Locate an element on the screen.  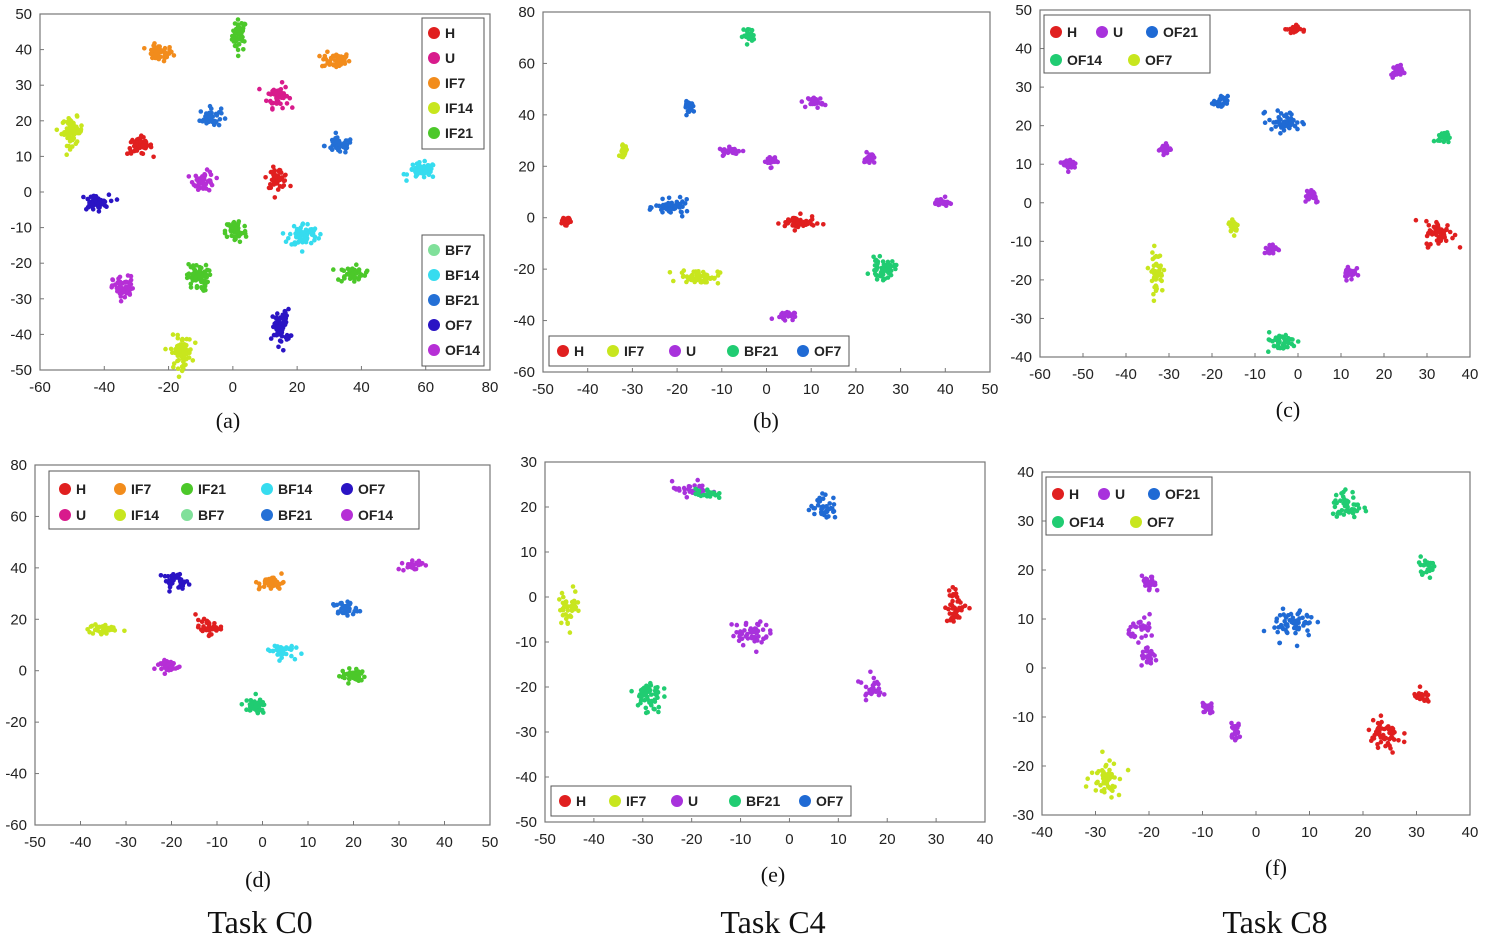
y-tick-label: 40 is located at coordinates (18, 568).